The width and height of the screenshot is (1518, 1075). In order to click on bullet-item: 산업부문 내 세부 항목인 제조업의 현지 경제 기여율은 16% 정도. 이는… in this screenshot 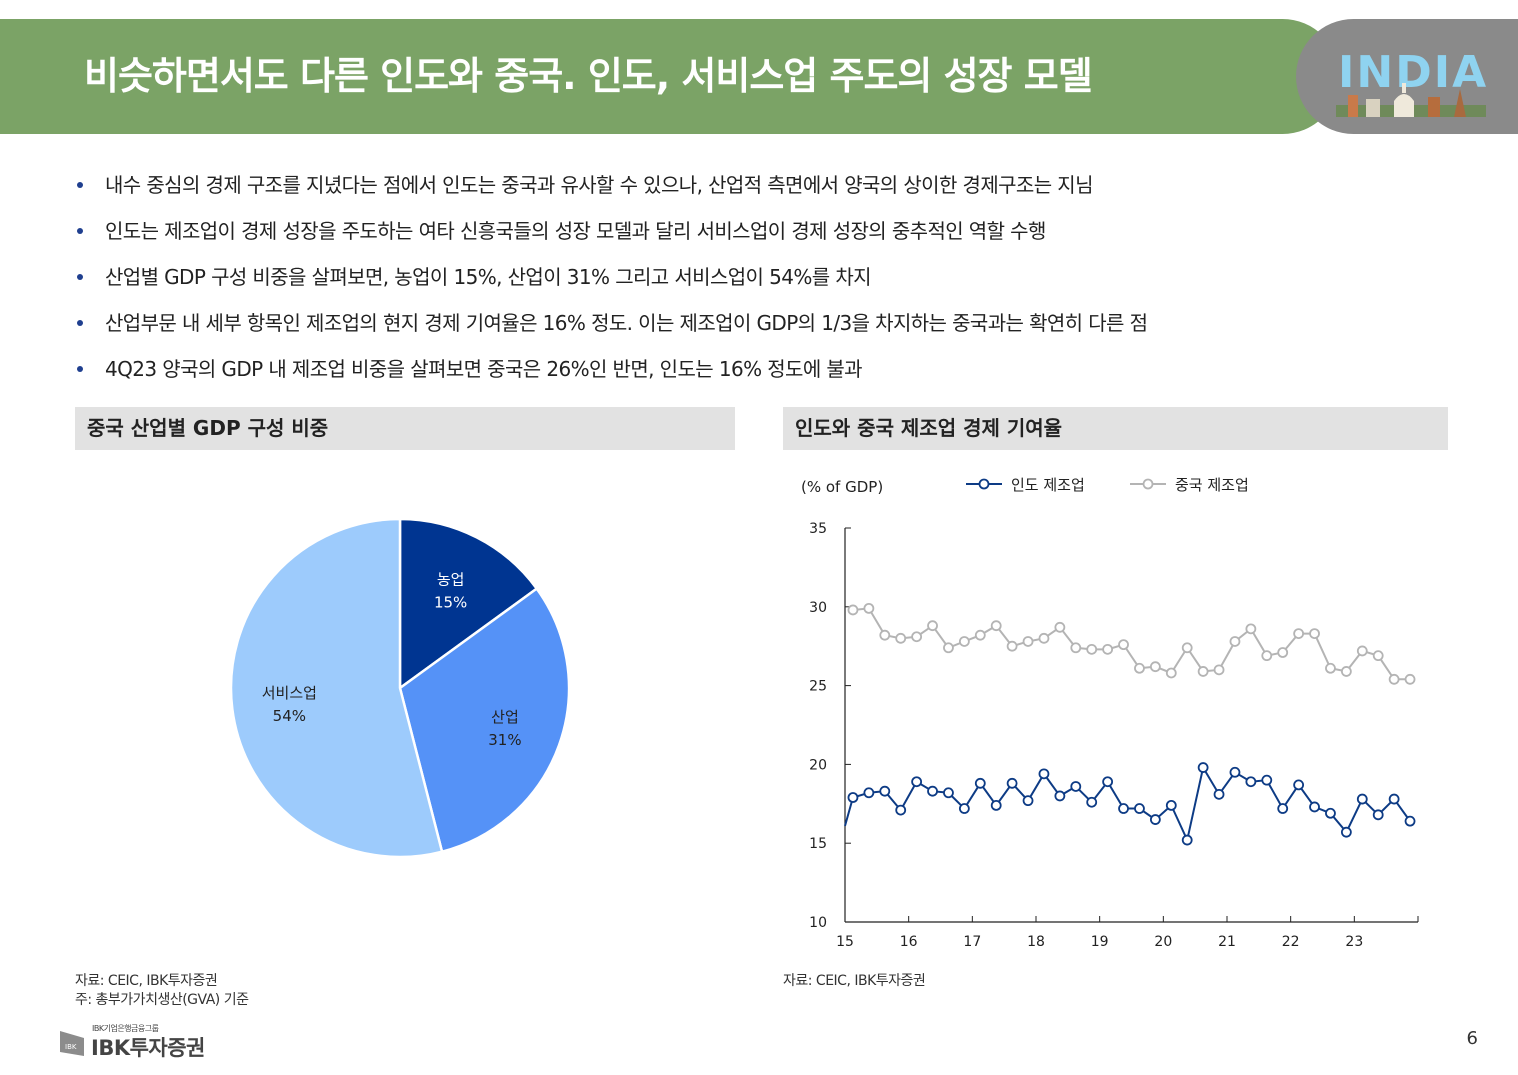, I will do `click(775, 329)`.